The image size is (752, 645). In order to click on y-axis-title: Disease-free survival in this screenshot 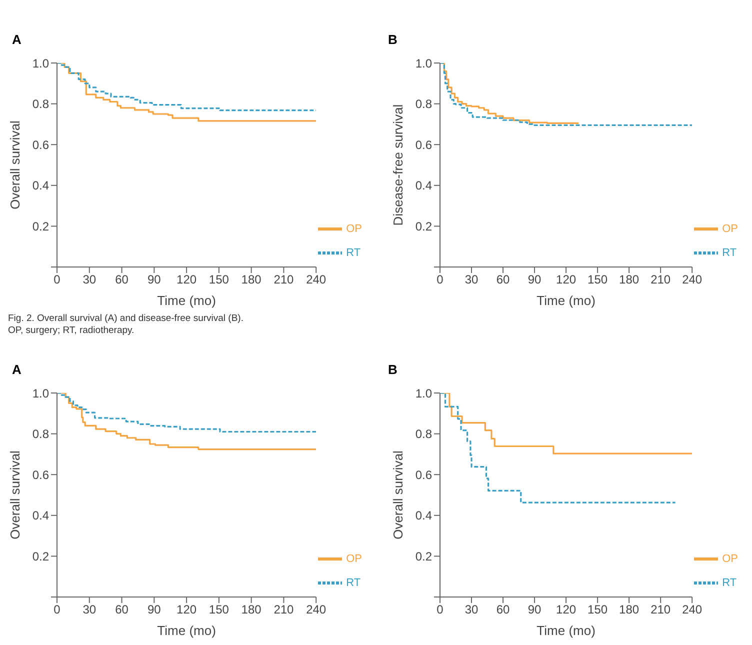, I will do `click(398, 165)`.